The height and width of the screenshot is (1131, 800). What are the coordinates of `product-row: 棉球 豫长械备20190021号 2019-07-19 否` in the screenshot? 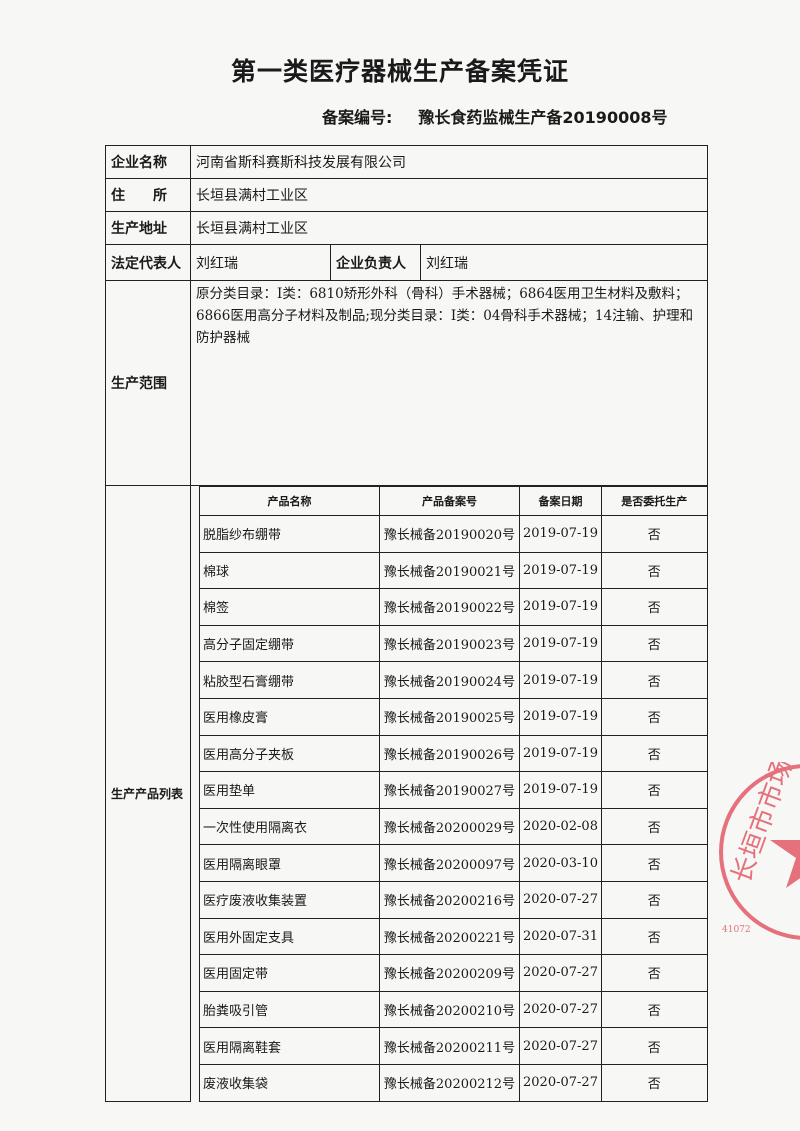 It's located at (453, 570).